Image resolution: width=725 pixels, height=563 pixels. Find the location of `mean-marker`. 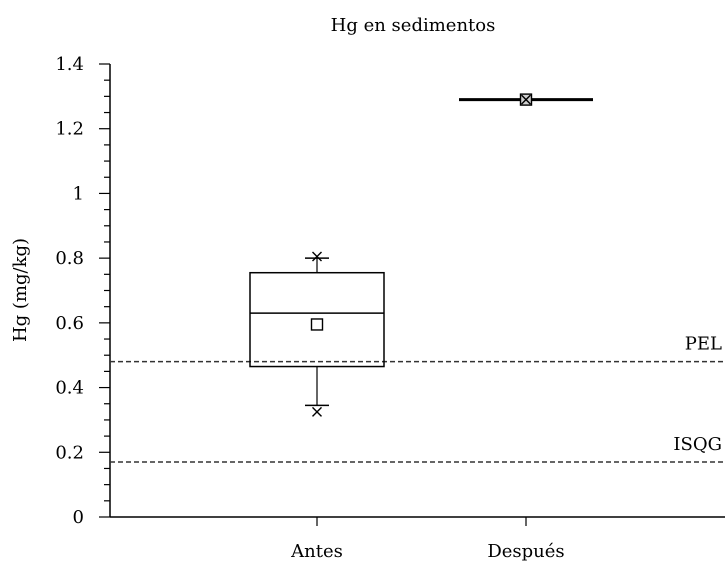

mean-marker is located at coordinates (317, 324).